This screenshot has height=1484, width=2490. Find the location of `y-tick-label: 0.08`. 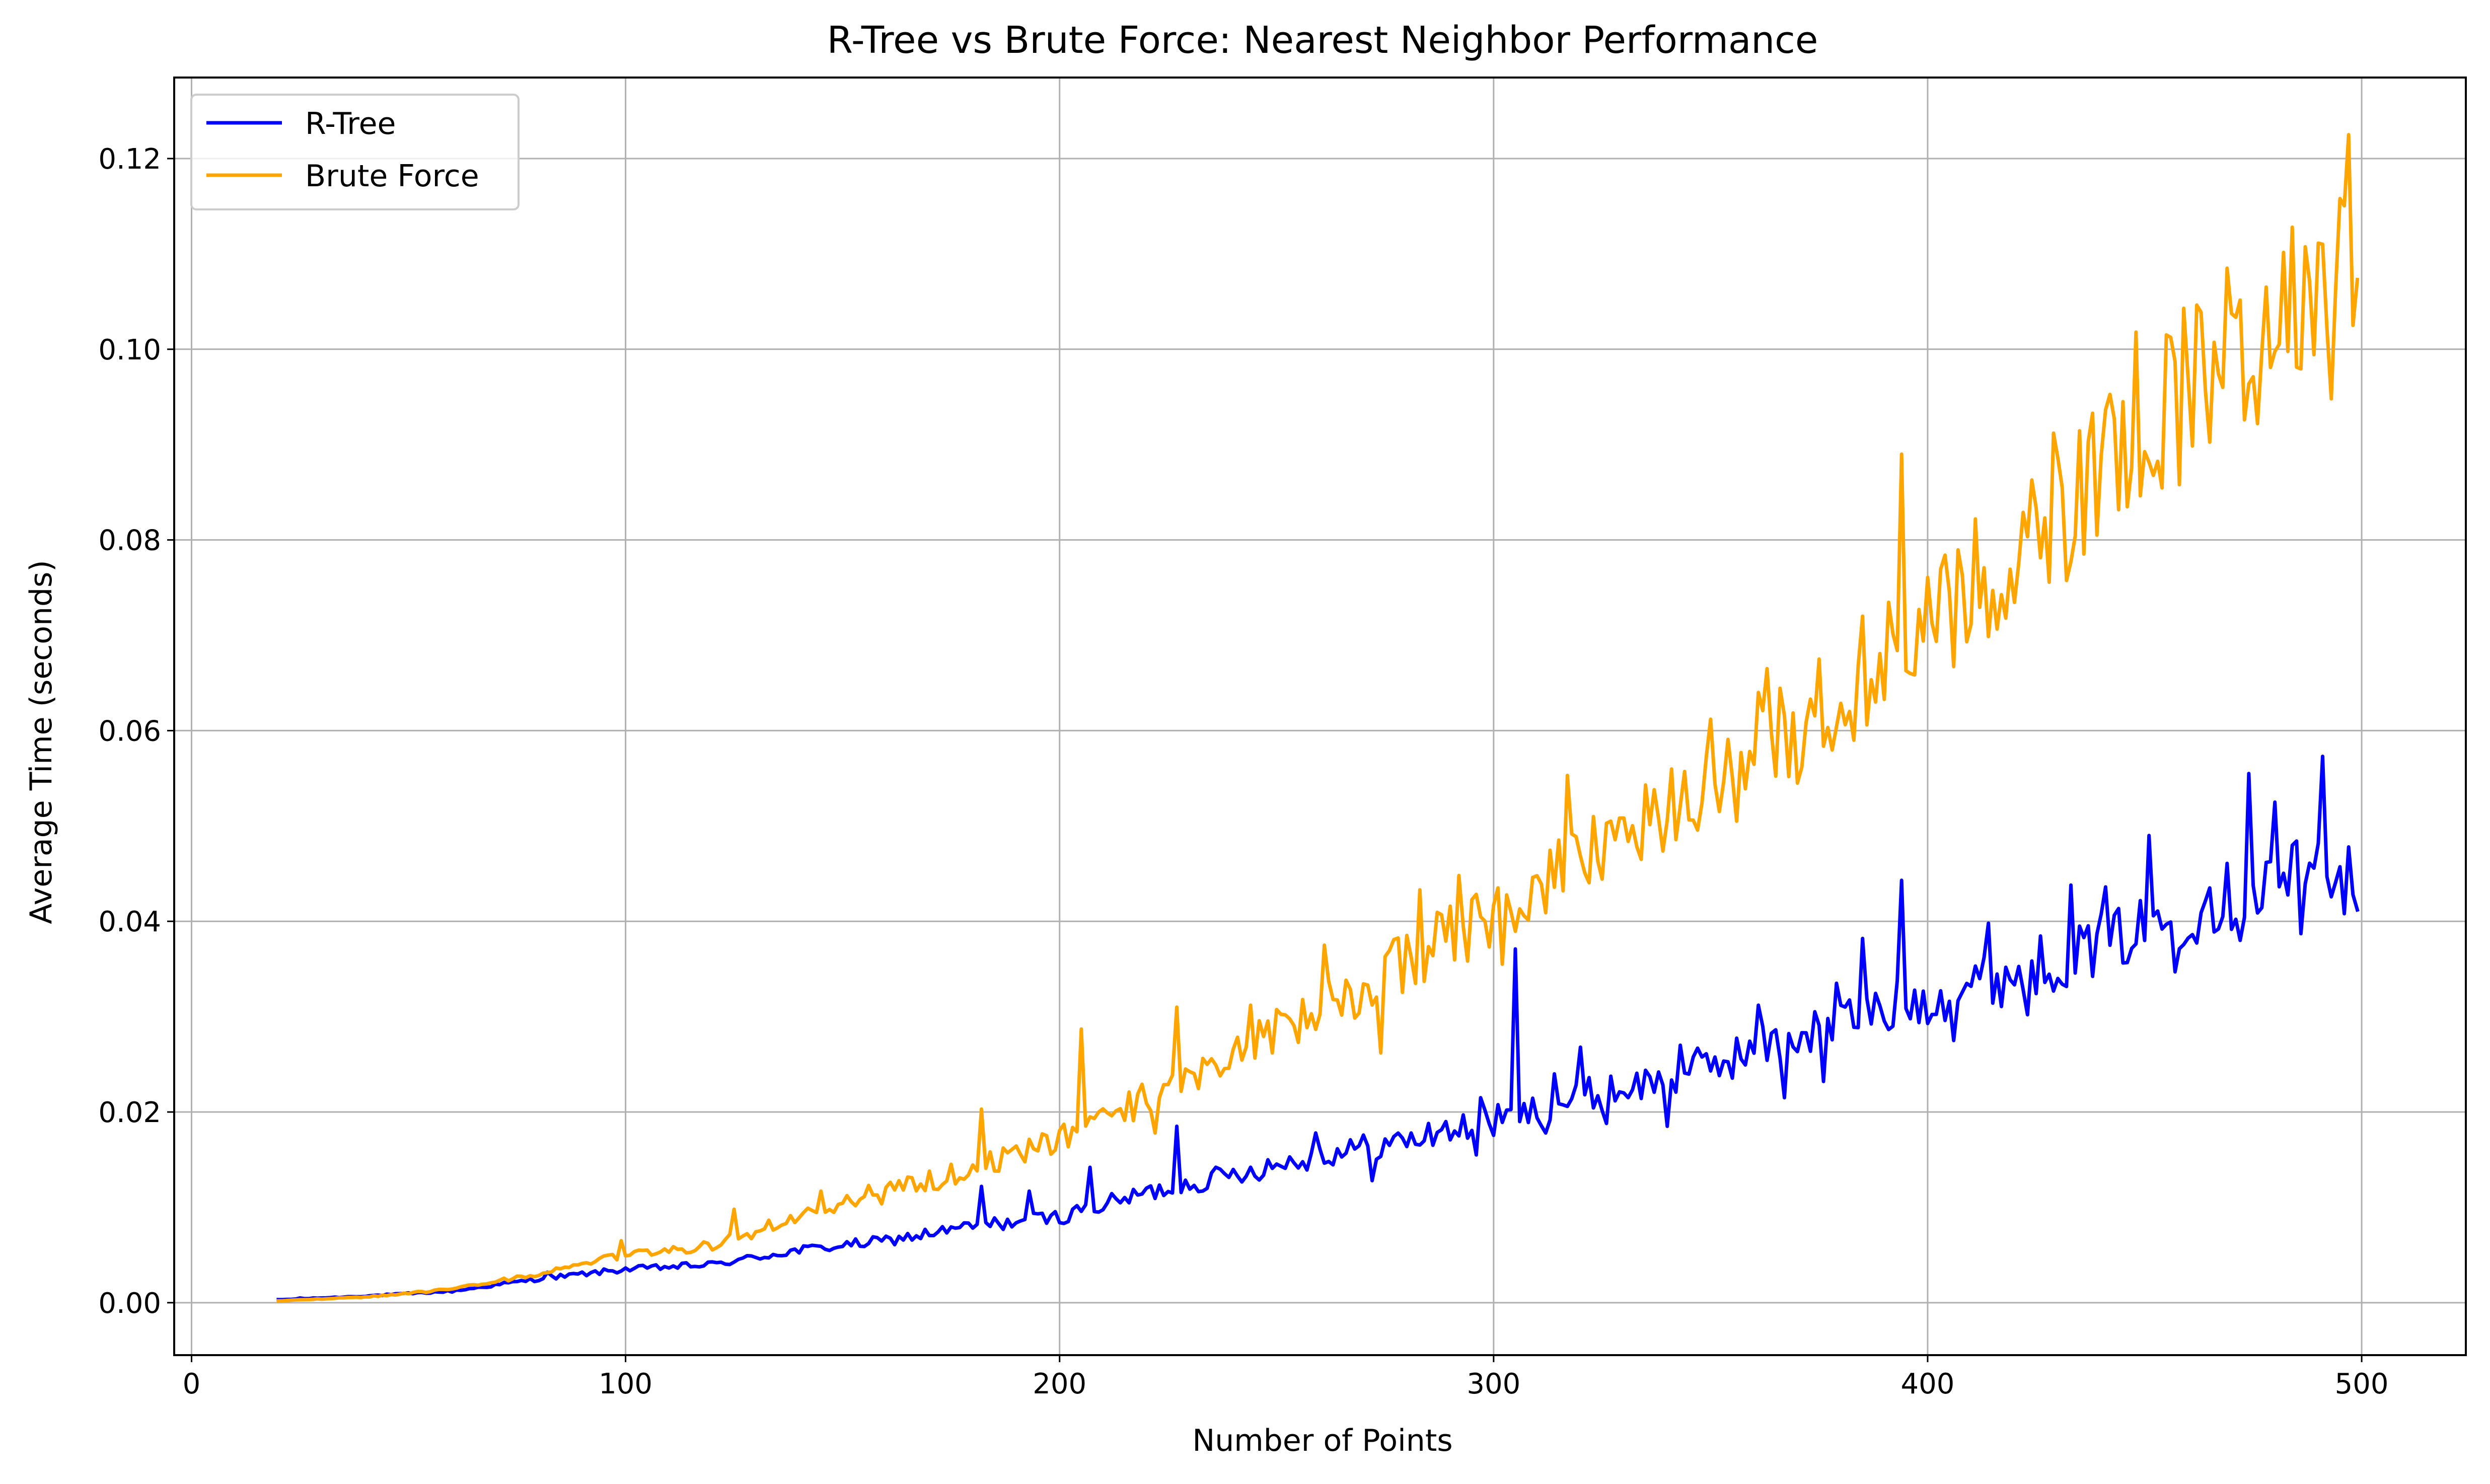

y-tick-label: 0.08 is located at coordinates (129, 541).